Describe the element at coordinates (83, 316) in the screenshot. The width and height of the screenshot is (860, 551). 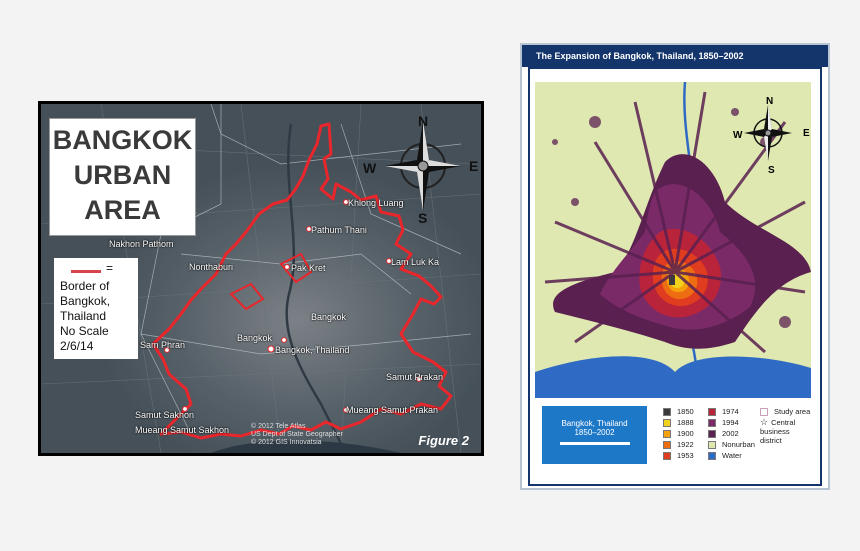
I see `legend-line-3: Thailand` at that location.